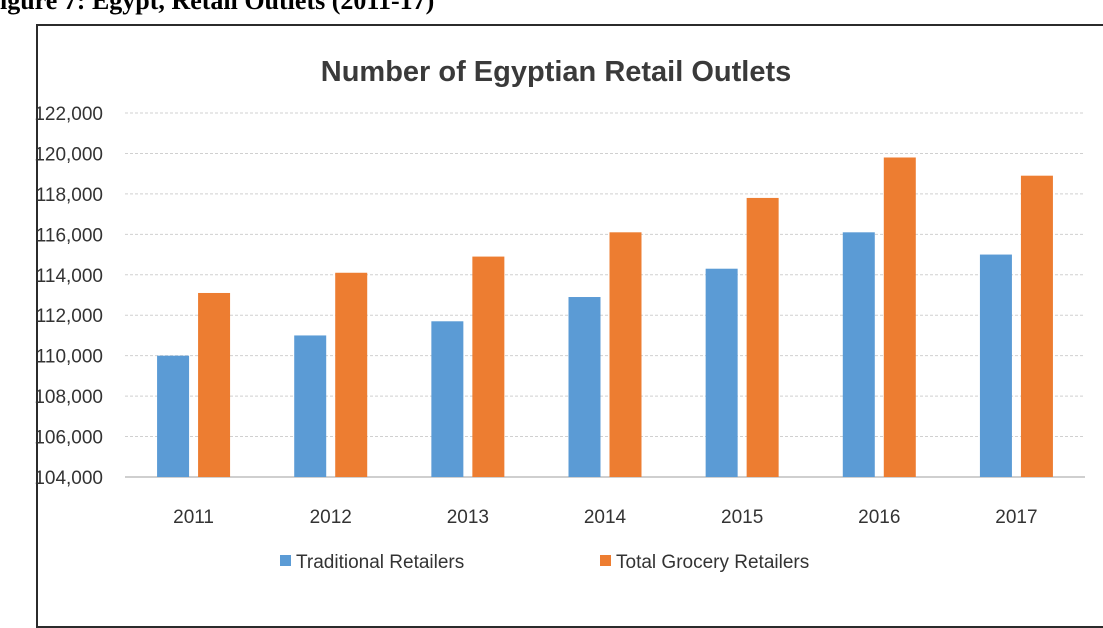 The image size is (1103, 628). Describe the element at coordinates (488, 366) in the screenshot. I see `bar-total-grocery-retailers-2013` at that location.